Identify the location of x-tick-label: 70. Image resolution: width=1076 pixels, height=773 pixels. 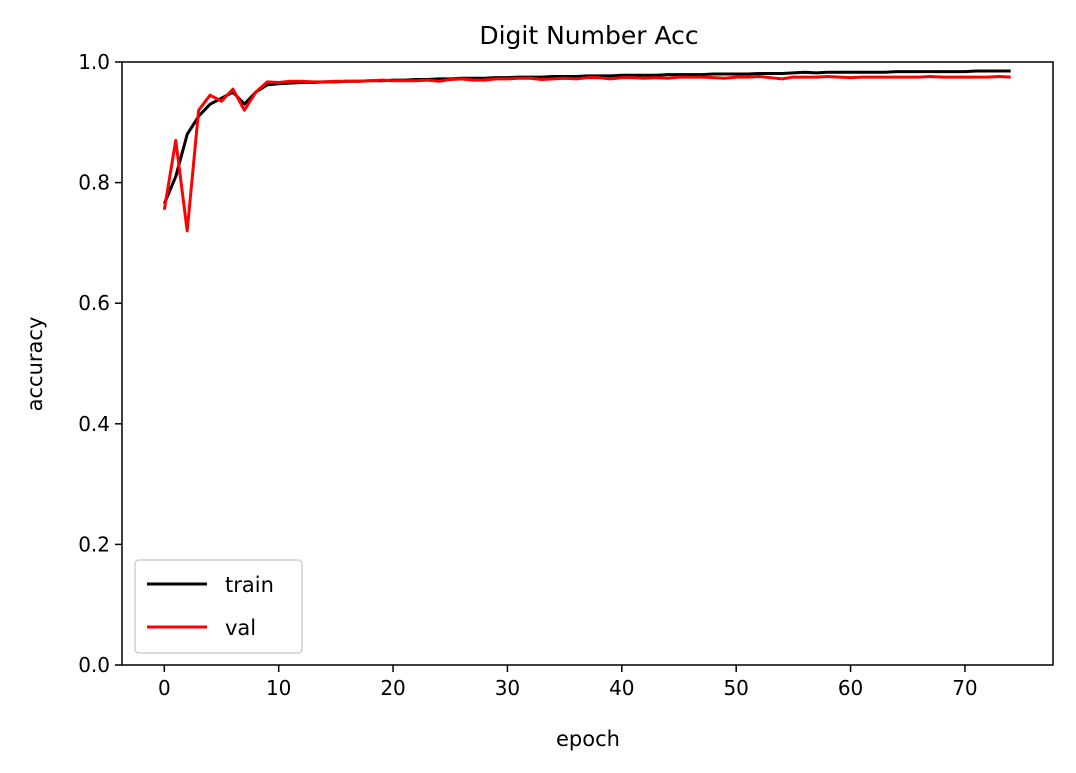
(964, 688).